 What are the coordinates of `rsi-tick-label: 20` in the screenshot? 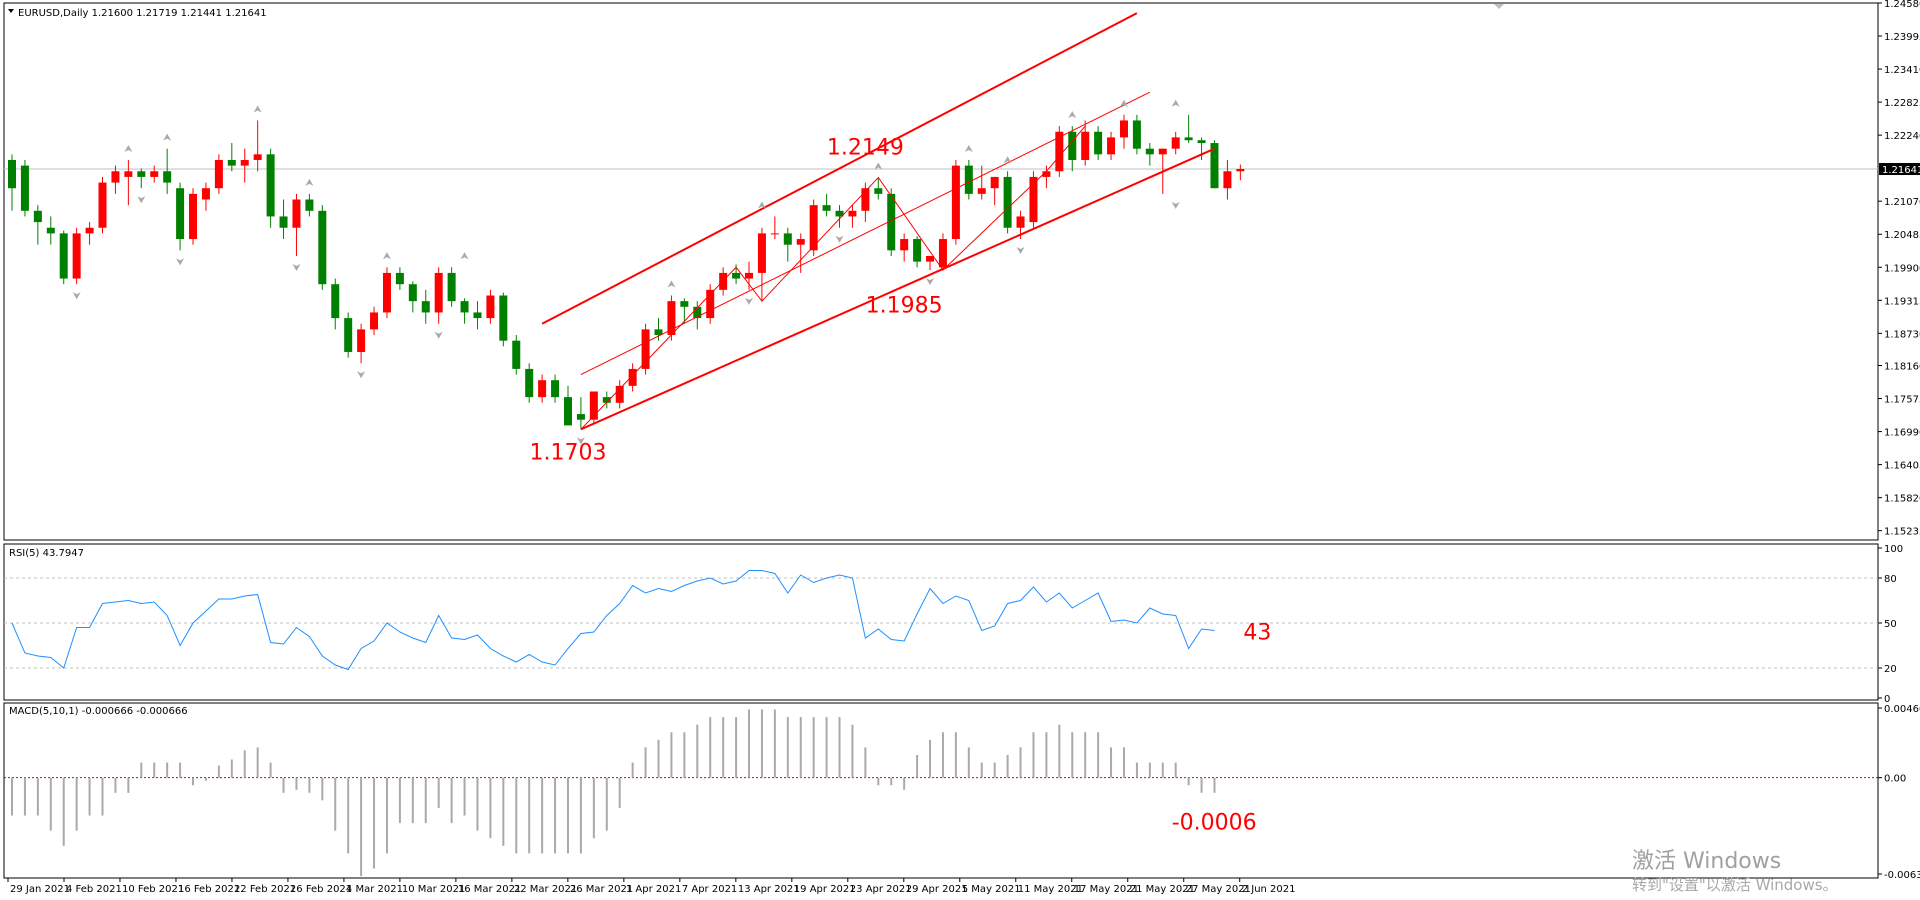 It's located at (1890, 669).